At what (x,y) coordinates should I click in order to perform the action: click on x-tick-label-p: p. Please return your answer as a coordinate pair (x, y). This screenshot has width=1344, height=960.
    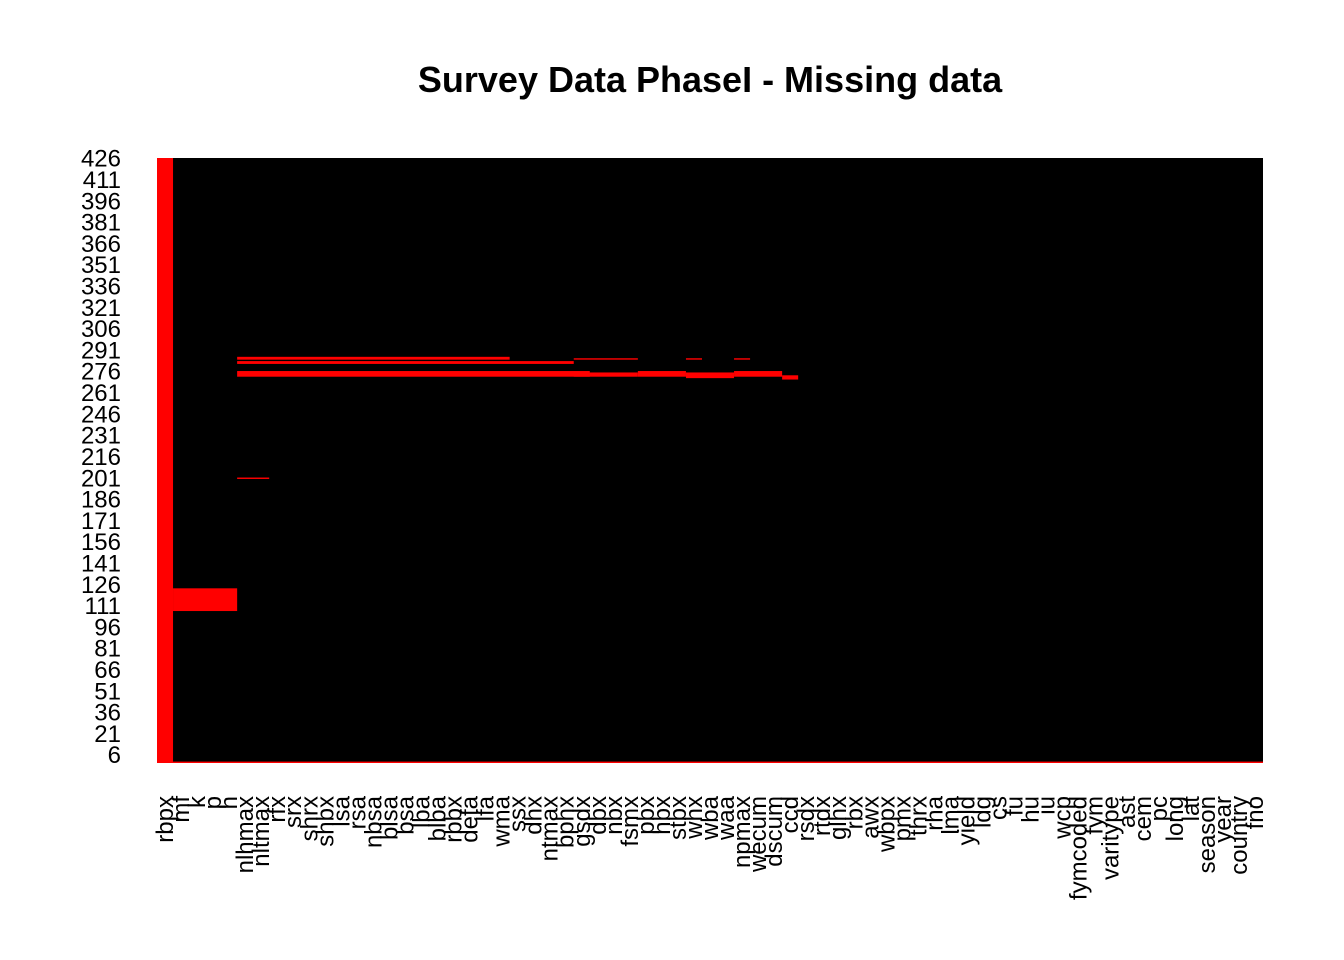
    Looking at the image, I should click on (213, 802).